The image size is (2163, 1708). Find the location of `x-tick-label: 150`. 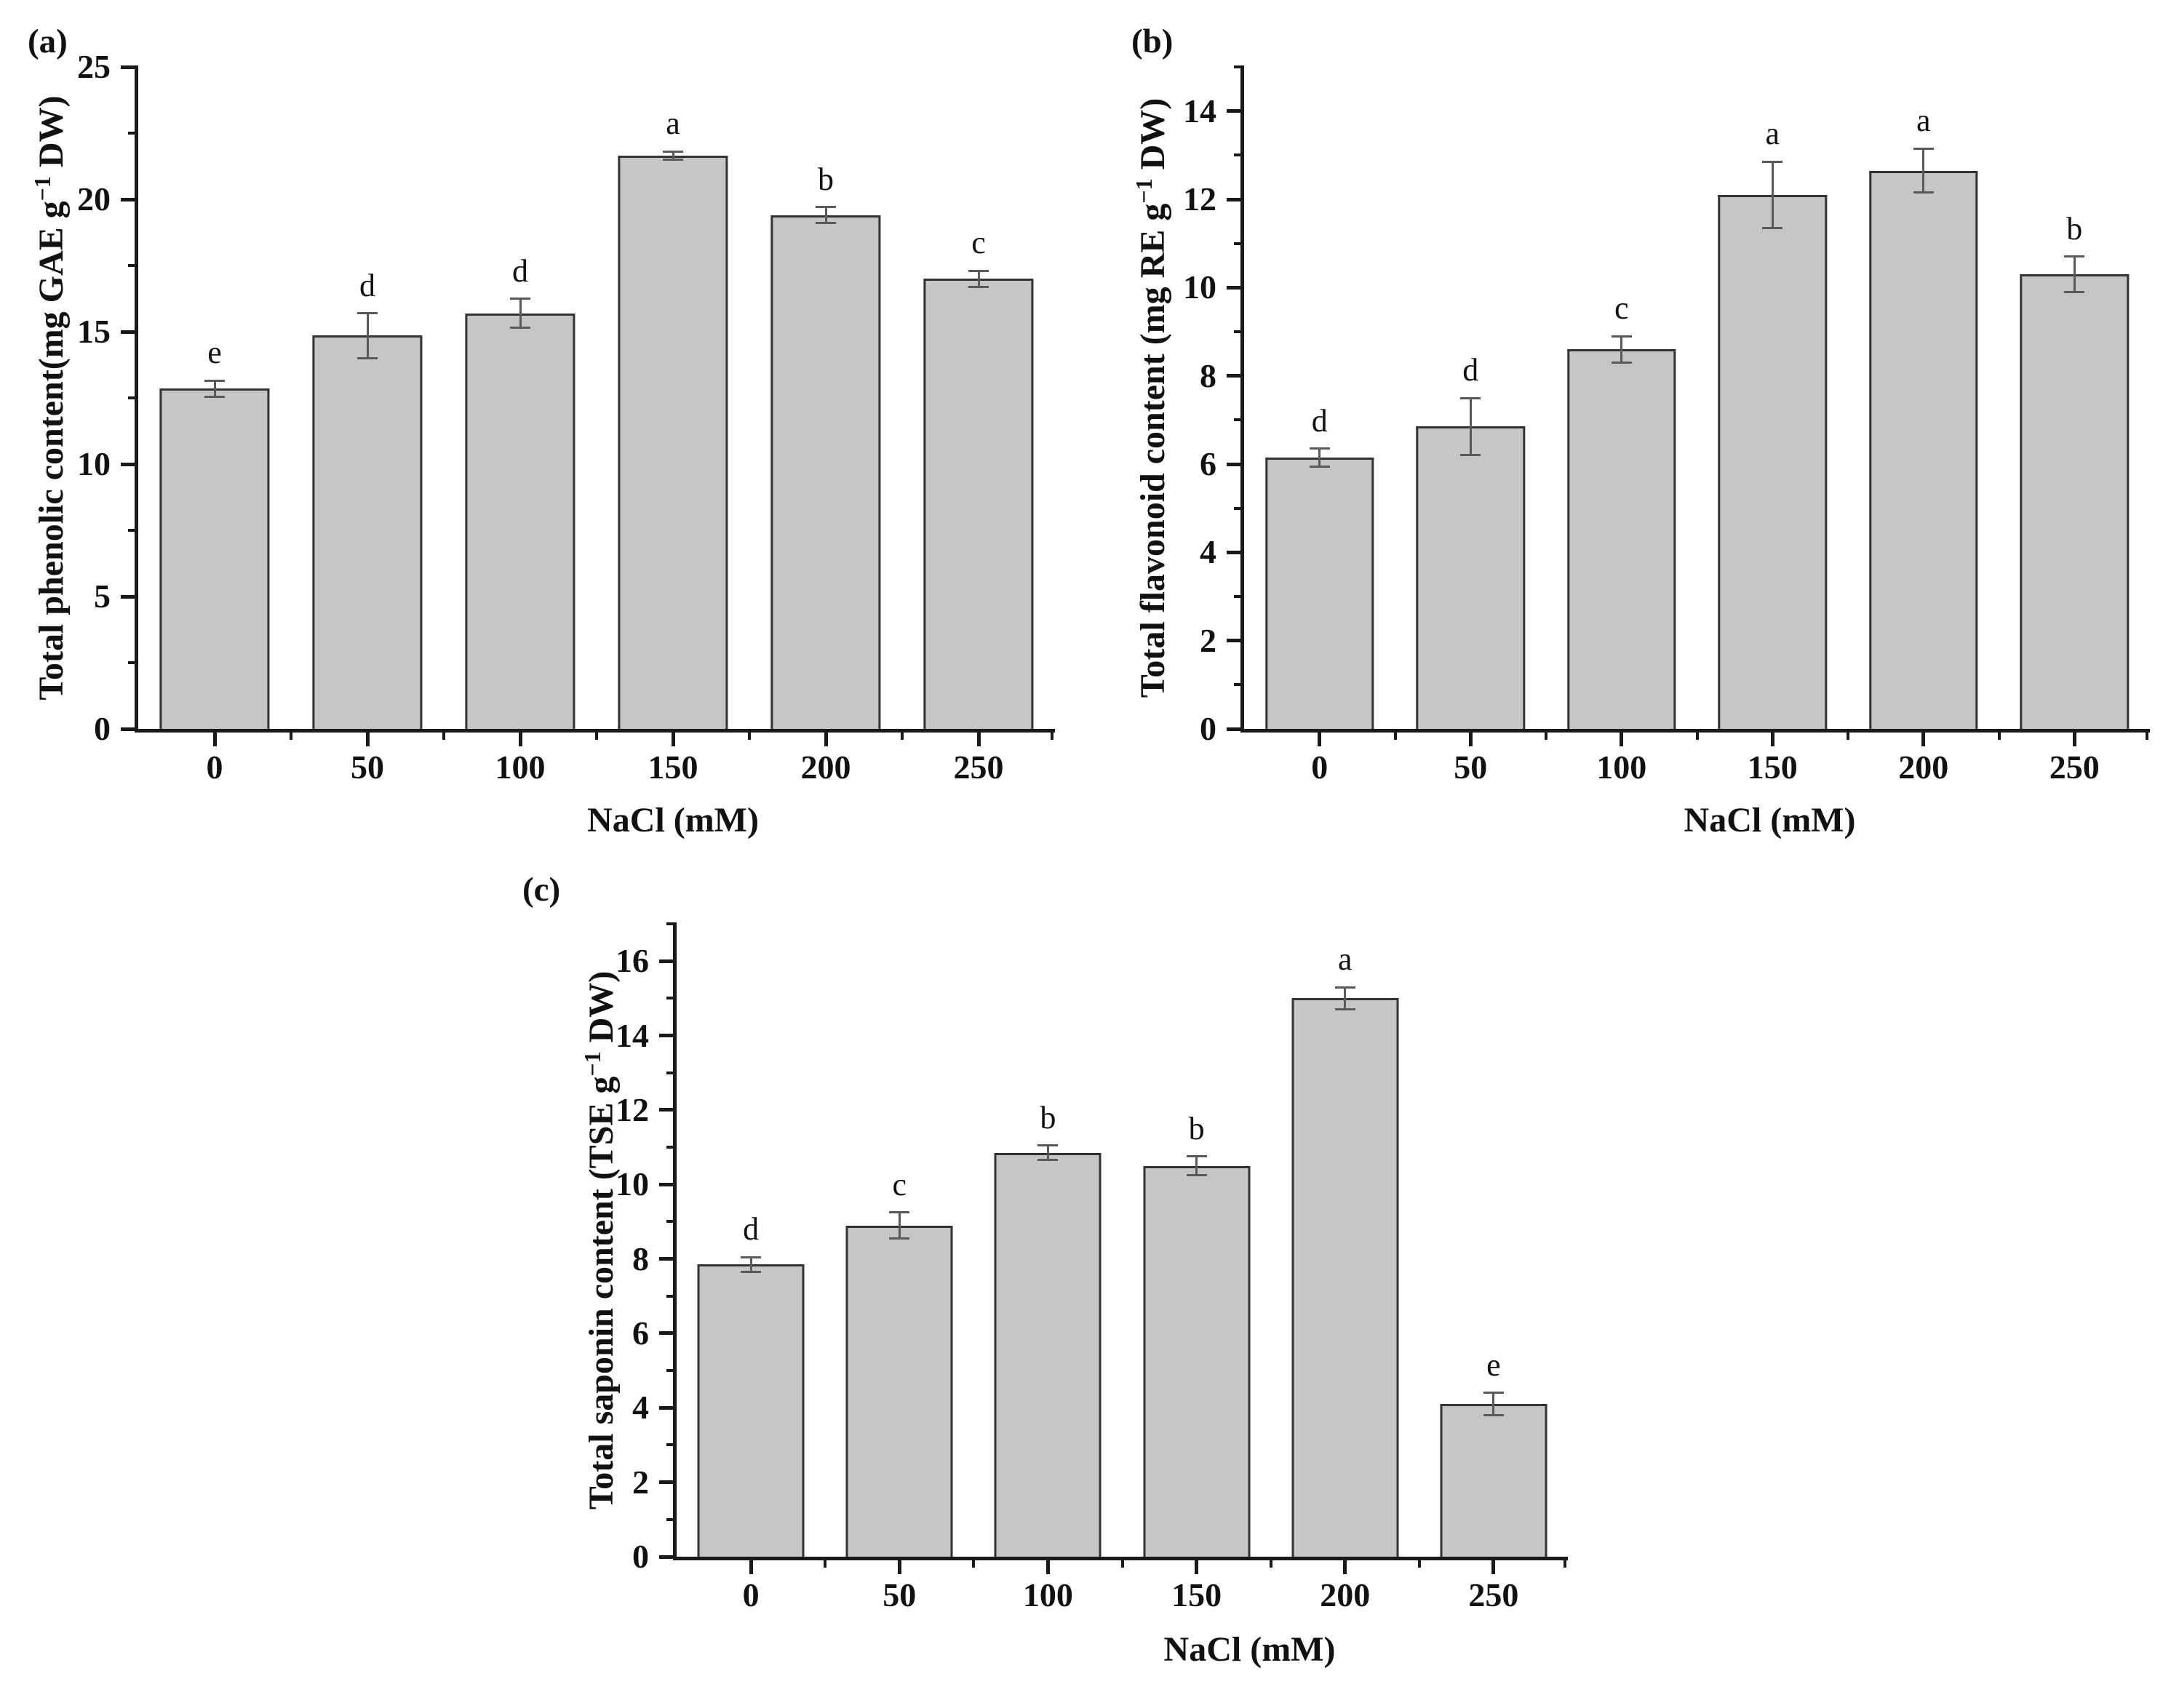

x-tick-label: 150 is located at coordinates (1773, 767).